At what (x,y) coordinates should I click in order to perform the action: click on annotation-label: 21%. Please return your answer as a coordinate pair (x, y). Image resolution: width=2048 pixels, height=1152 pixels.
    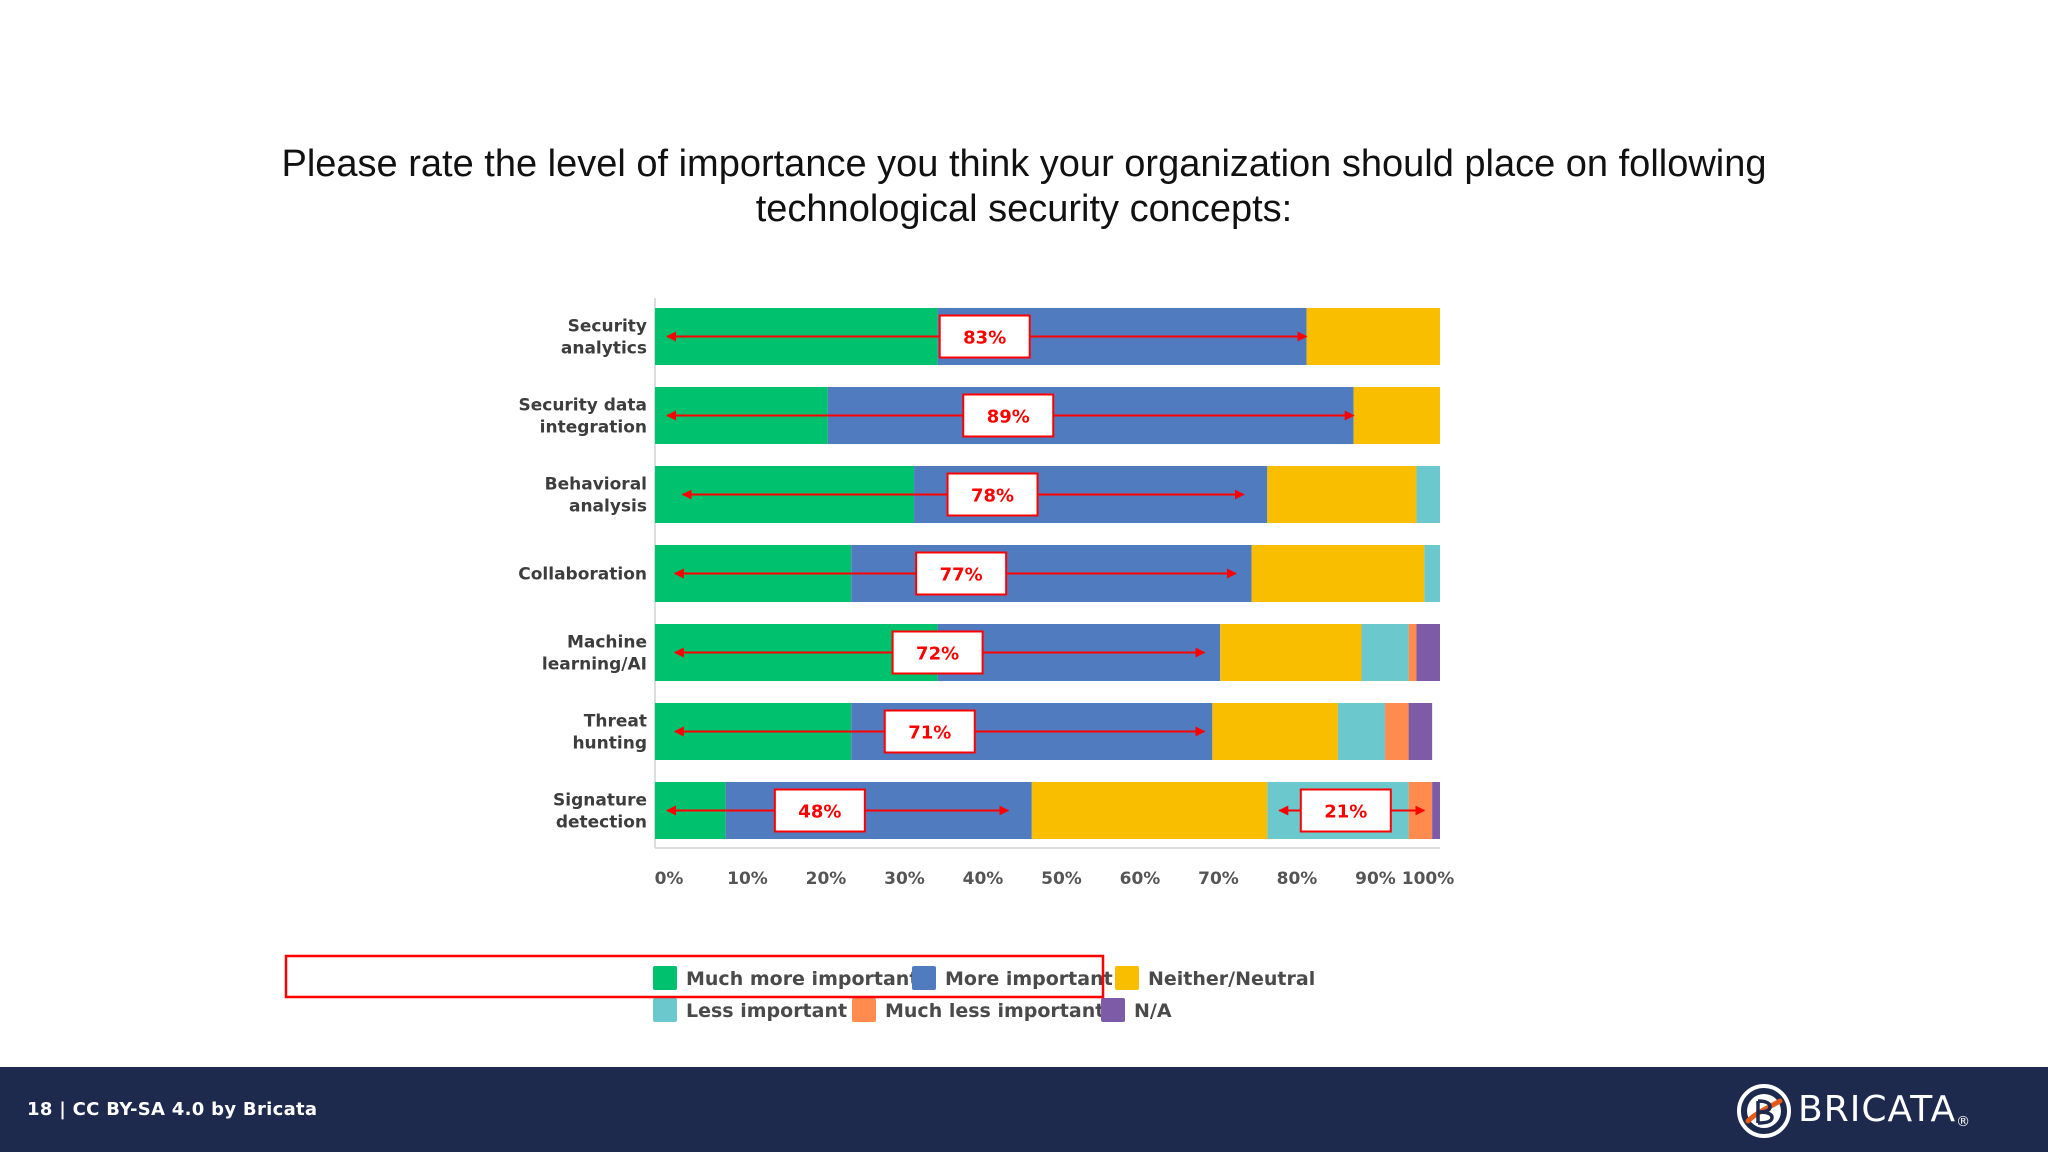
    Looking at the image, I should click on (1345, 812).